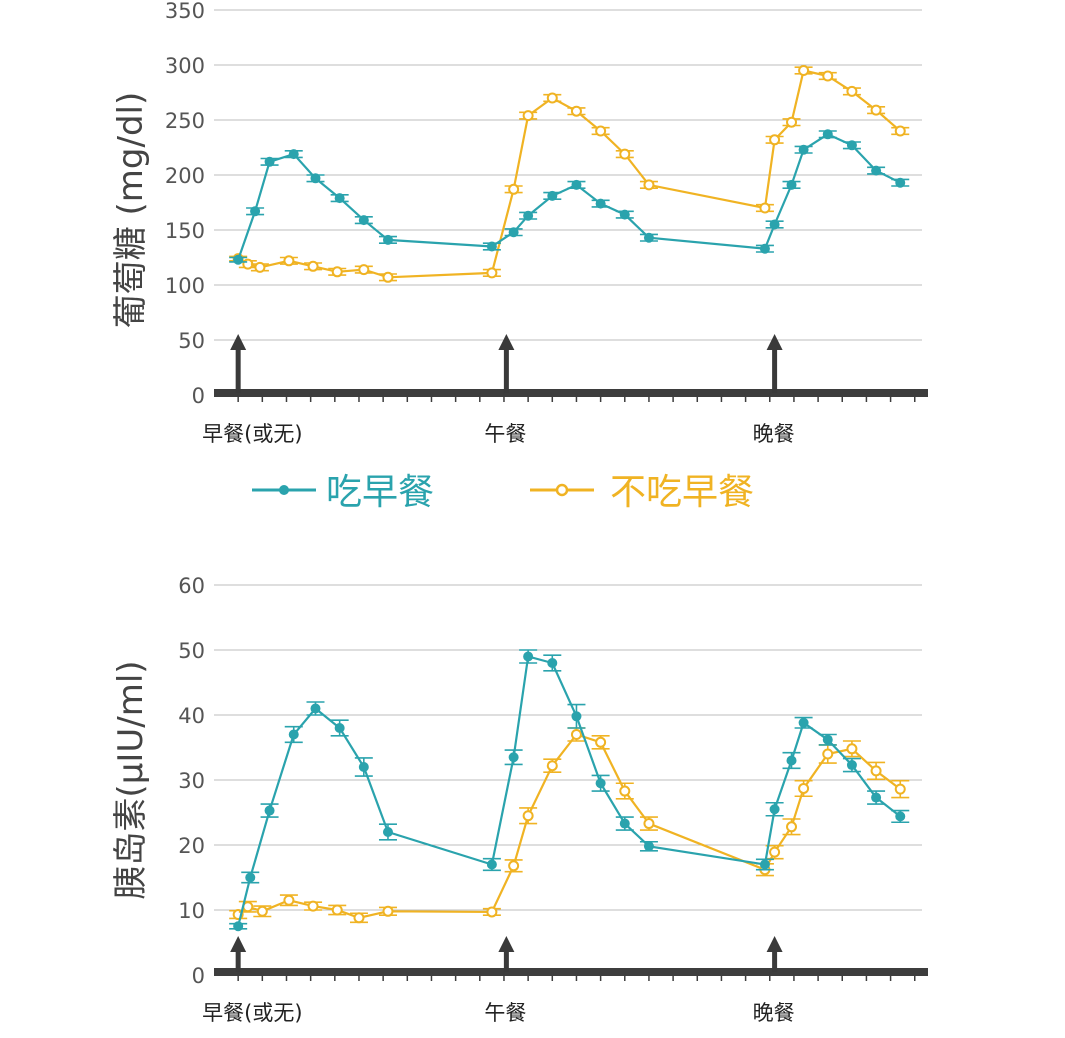 The height and width of the screenshot is (1038, 1065). I want to click on glucose-y-tick-label: 150, so click(185, 231).